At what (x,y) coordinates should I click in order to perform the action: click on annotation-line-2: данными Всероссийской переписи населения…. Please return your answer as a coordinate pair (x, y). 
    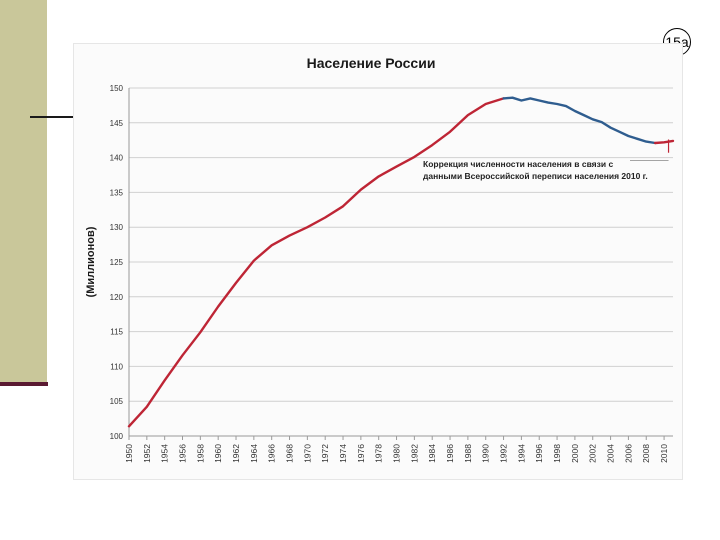
    Looking at the image, I should click on (535, 176).